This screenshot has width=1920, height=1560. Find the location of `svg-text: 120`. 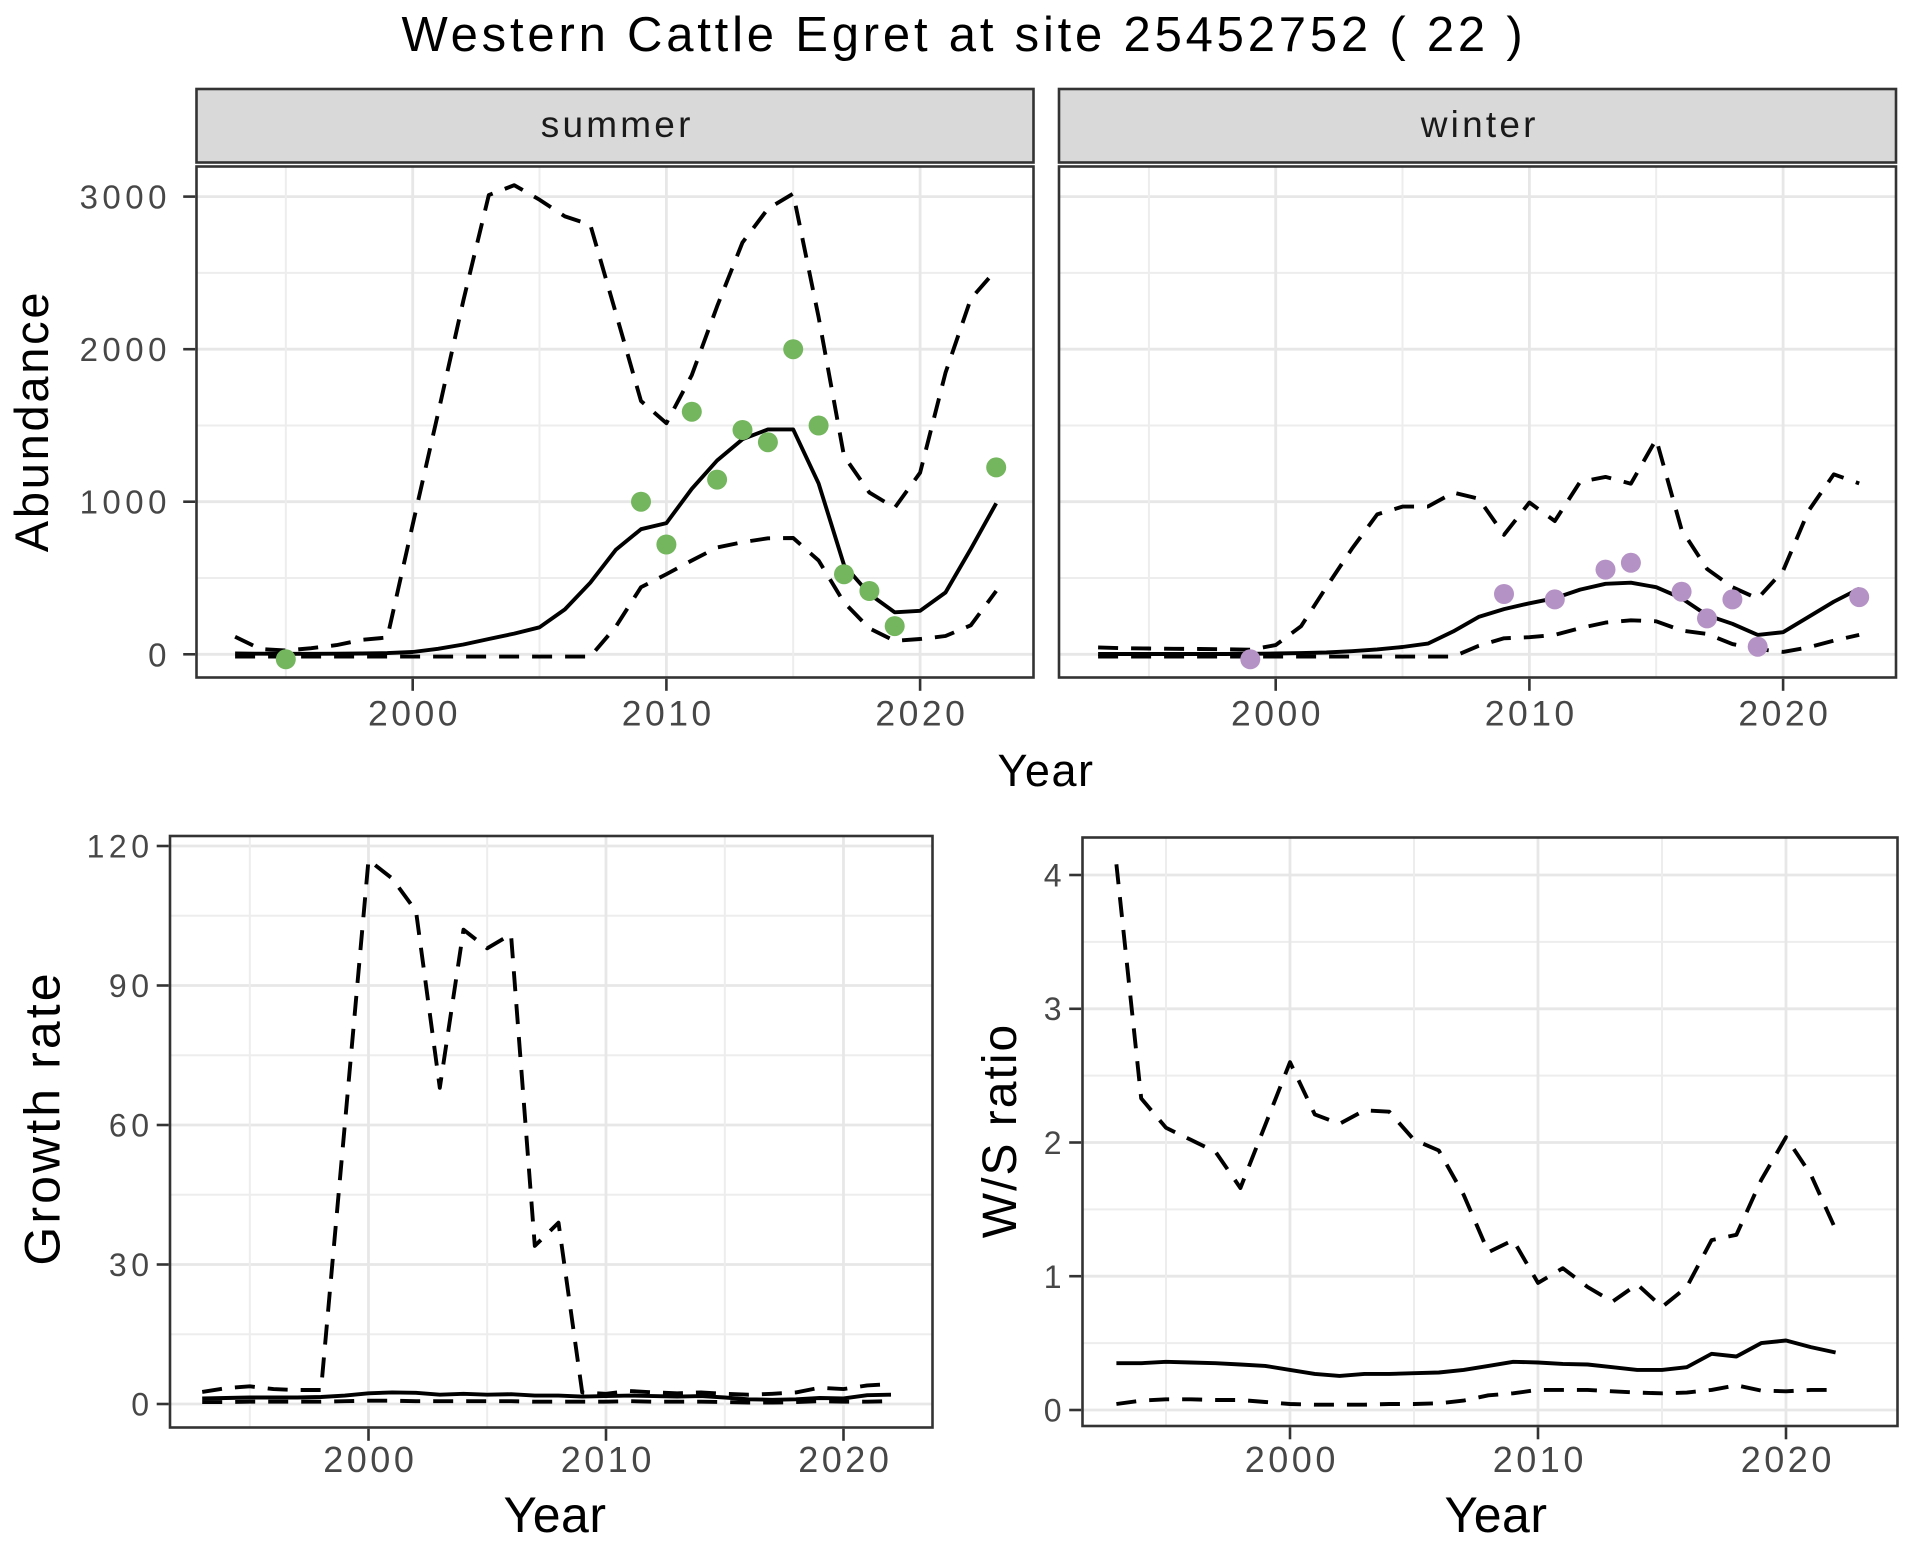

svg-text: 120 is located at coordinates (120, 847).